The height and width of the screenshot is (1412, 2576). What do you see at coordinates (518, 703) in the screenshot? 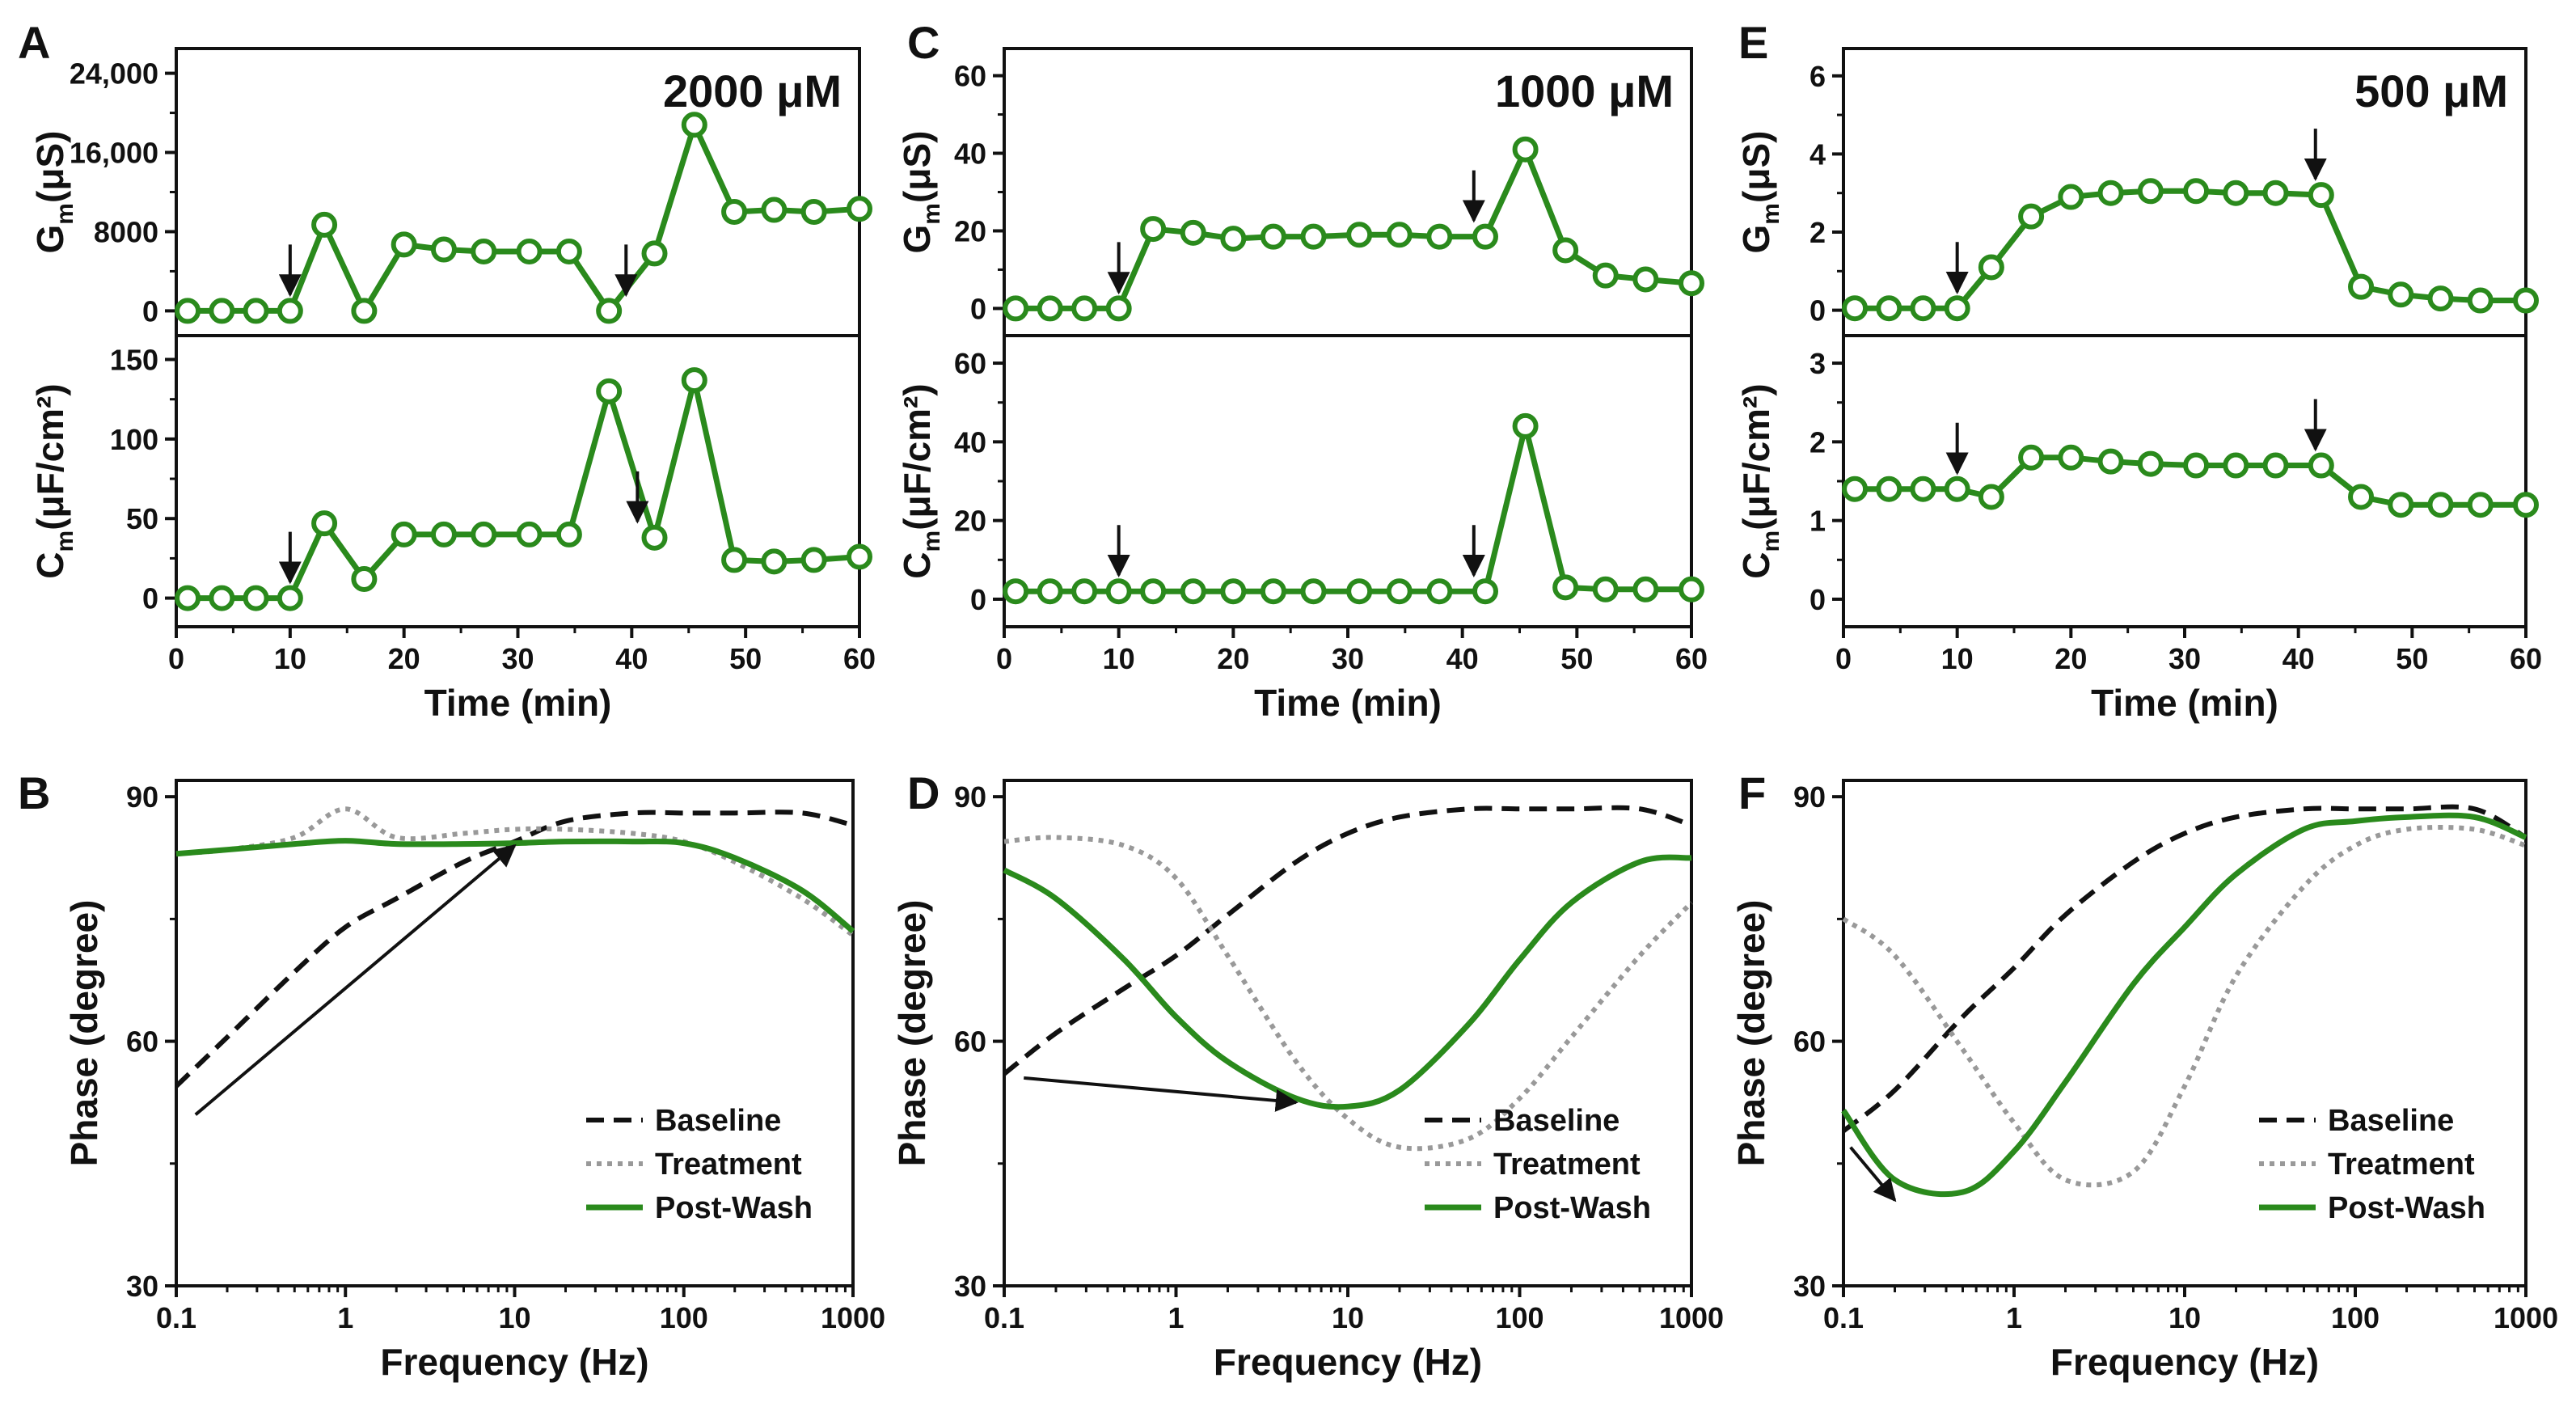
I see `x-axis-label: Time (min)` at bounding box center [518, 703].